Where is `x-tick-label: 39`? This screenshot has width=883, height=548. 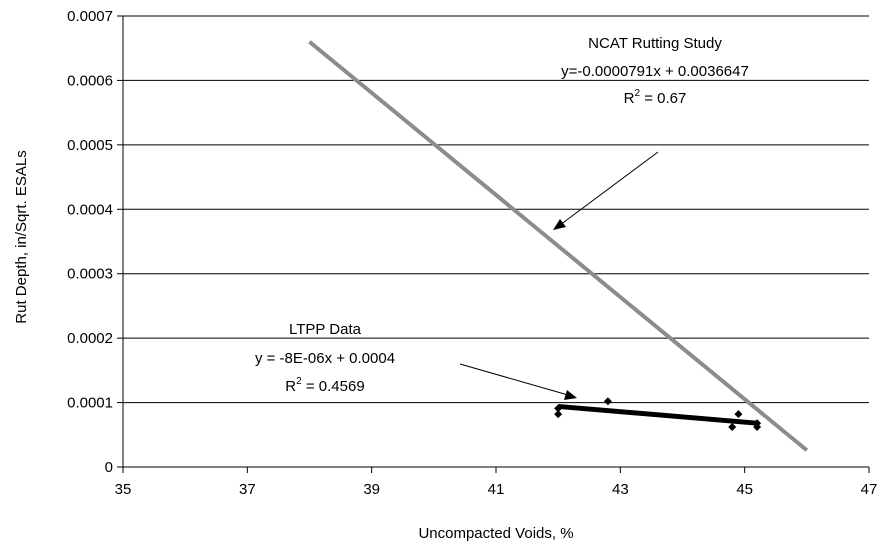
x-tick-label: 39 is located at coordinates (371, 489).